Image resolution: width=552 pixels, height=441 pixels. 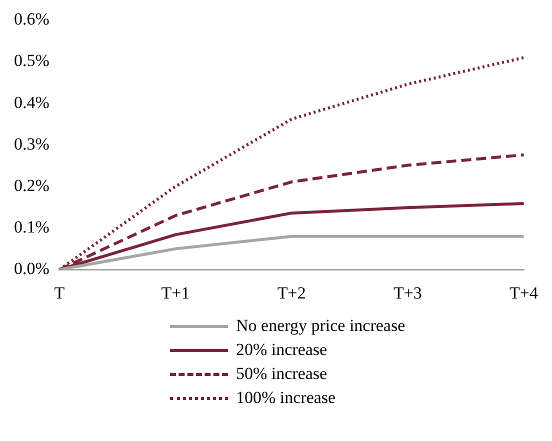 I want to click on y-tick-label: 0.1%, so click(x=32, y=227).